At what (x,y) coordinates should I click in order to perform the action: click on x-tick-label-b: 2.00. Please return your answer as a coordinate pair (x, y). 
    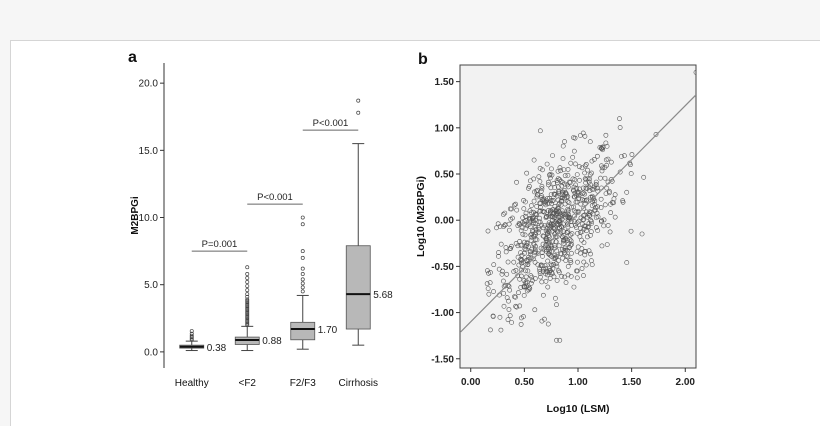
    Looking at the image, I should click on (686, 382).